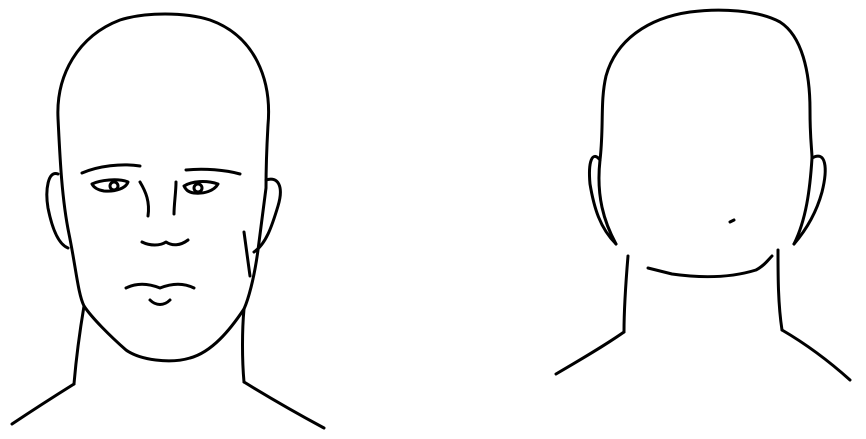 This screenshot has height=439, width=866. What do you see at coordinates (165, 242) in the screenshot?
I see `front-nostrils` at bounding box center [165, 242].